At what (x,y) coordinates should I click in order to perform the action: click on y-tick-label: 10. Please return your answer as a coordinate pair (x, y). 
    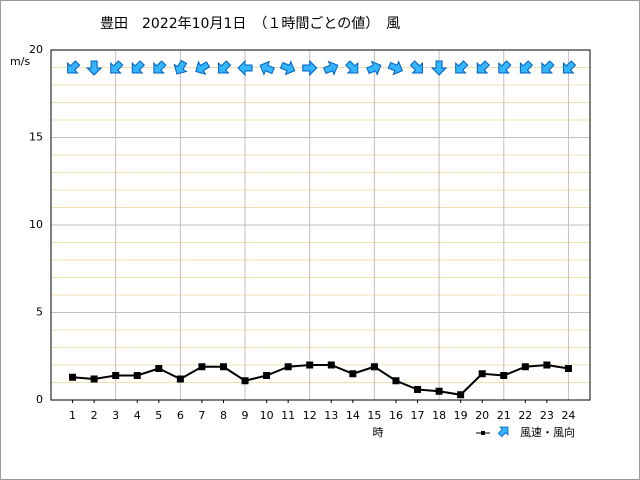
    Looking at the image, I should click on (36, 224).